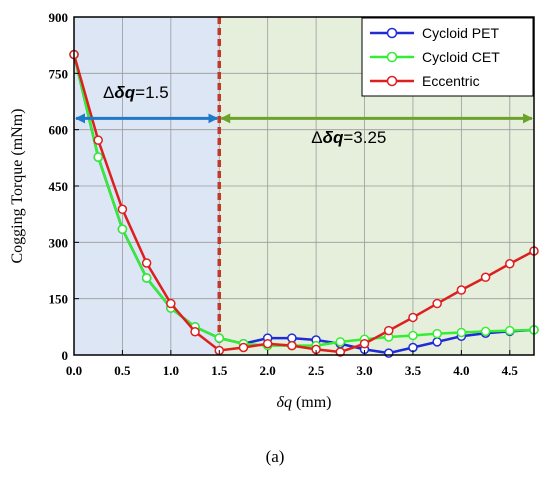 This screenshot has height=479, width=550. I want to click on panel-label-text: (a), so click(275, 456).